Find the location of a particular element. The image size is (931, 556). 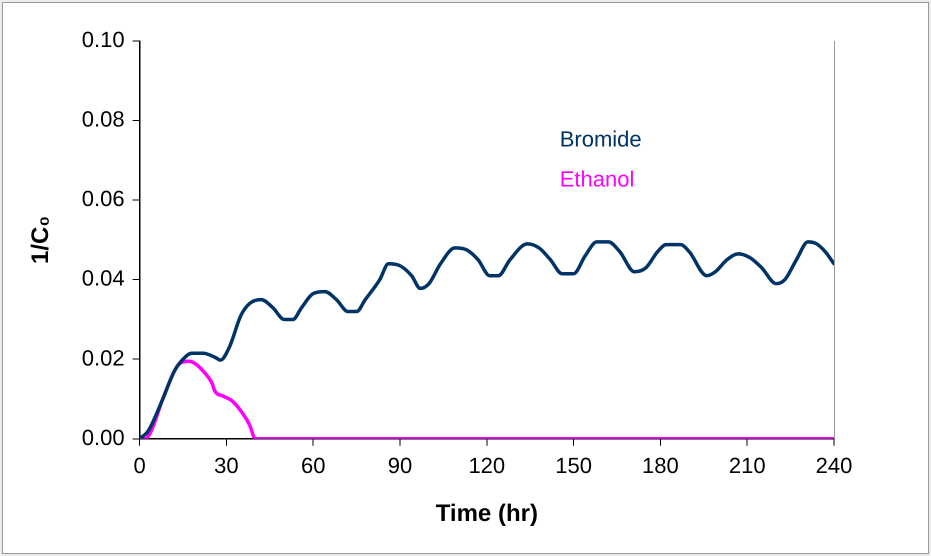

x-tick-label: 90 is located at coordinates (400, 465).